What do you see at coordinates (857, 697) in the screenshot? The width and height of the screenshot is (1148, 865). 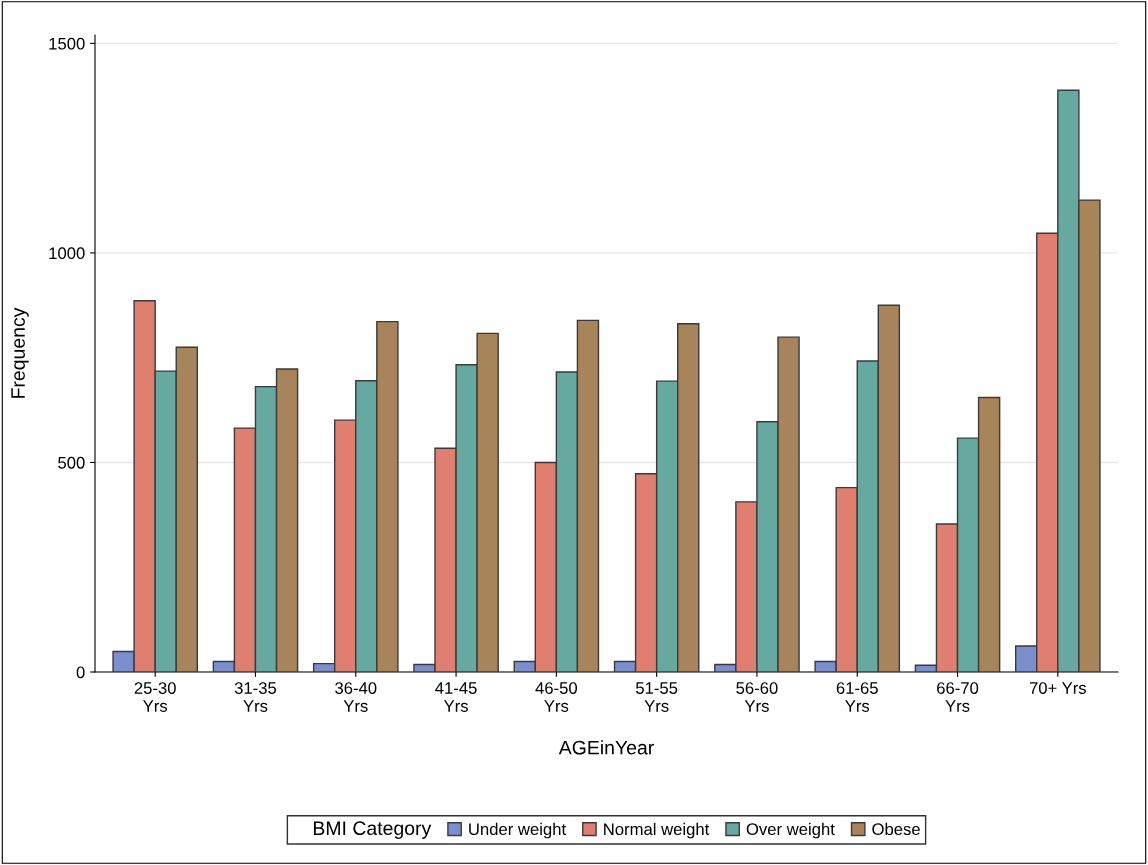 I see `x-tick-label: 61-65 Yrs` at bounding box center [857, 697].